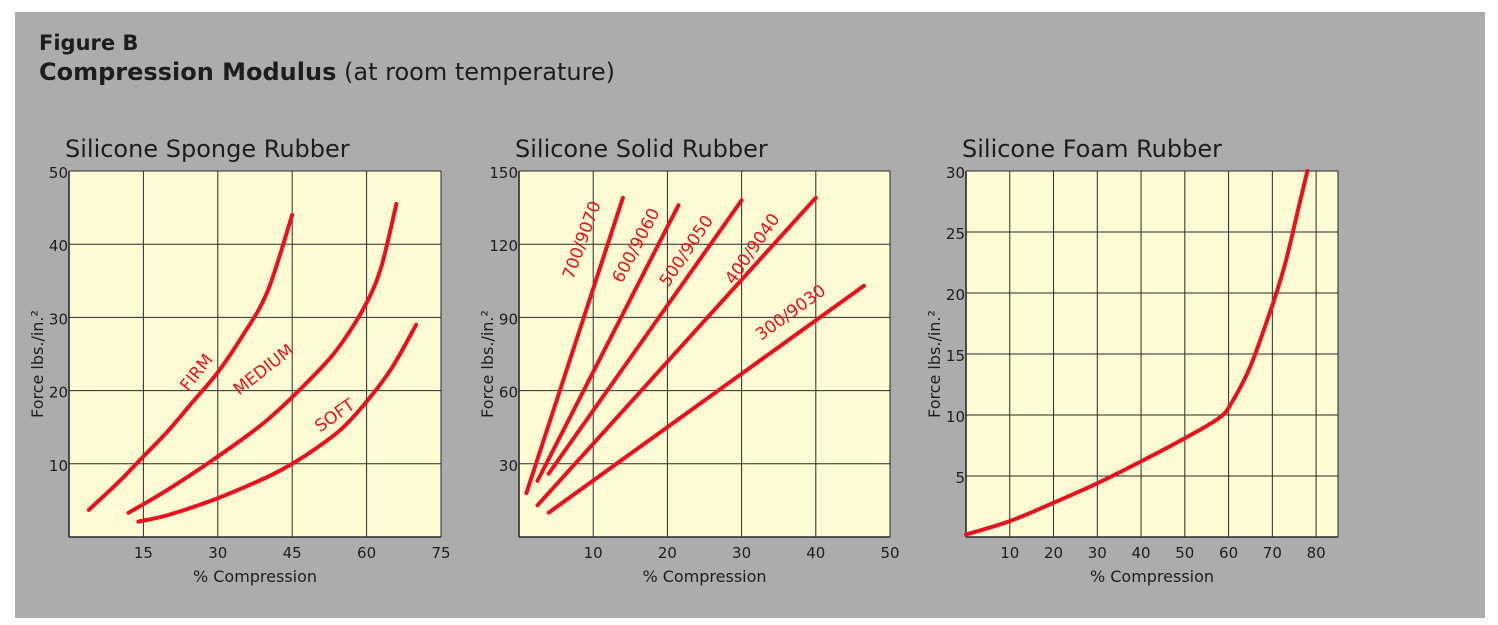 The image size is (1498, 625). Describe the element at coordinates (143, 553) in the screenshot. I see `x-tick-label: 15` at that location.